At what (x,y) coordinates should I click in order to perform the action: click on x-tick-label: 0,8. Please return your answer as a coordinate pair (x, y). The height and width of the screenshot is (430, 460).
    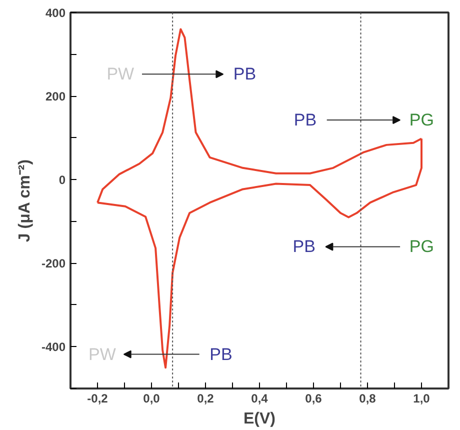
    Looking at the image, I should click on (367, 399).